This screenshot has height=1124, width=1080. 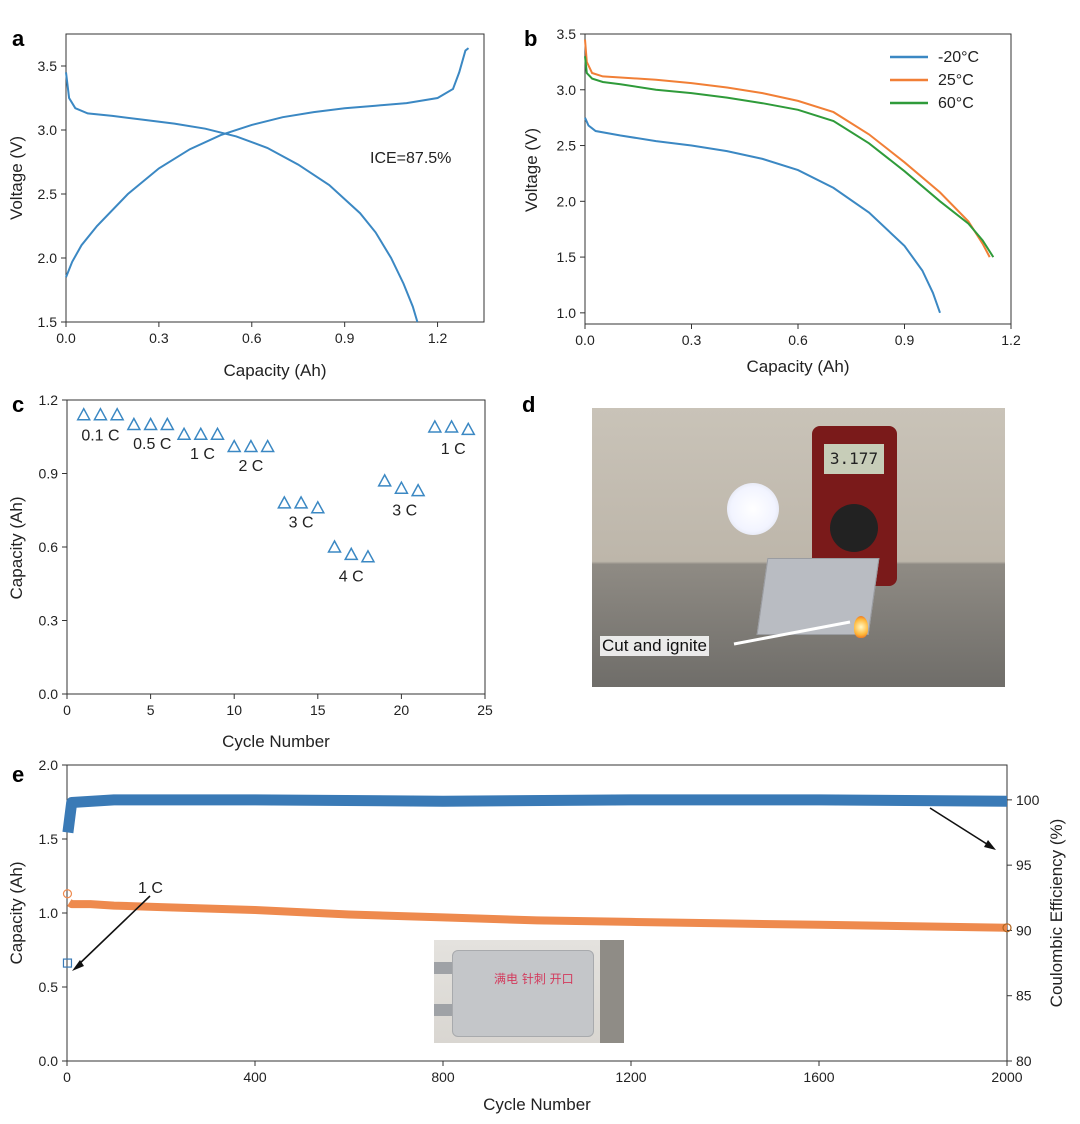 What do you see at coordinates (18, 774) in the screenshot?
I see `panel-letter-e: e` at bounding box center [18, 774].